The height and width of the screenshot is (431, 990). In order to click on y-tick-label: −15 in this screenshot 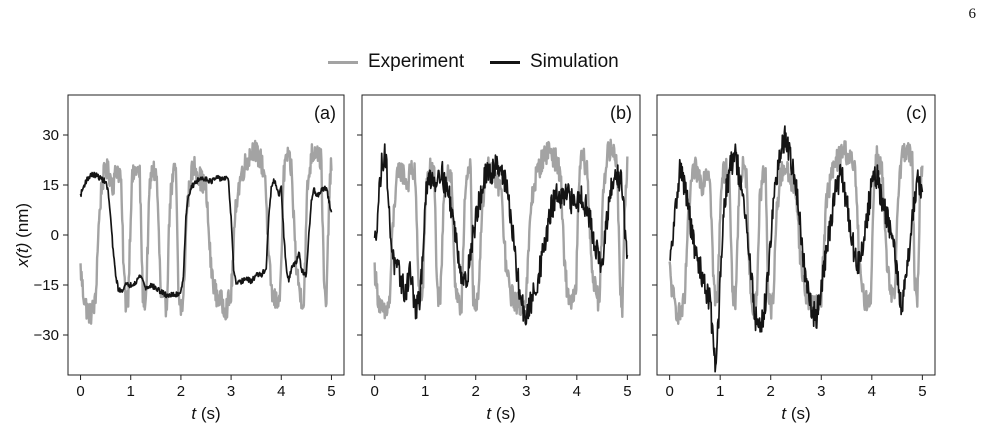, I will do `click(46, 285)`.